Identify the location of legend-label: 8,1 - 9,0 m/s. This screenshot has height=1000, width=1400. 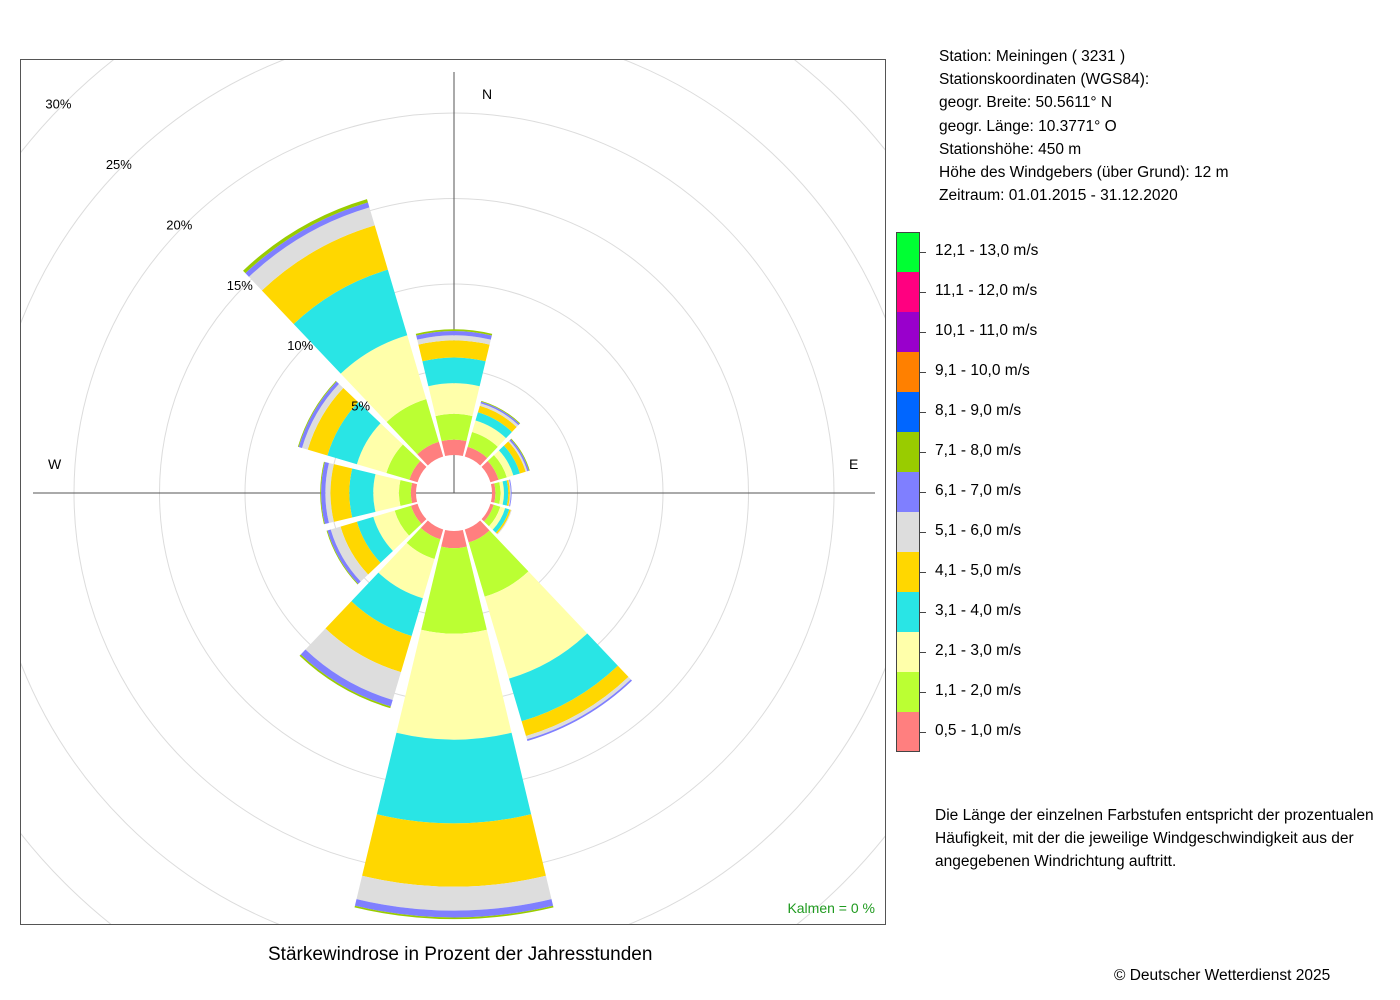
(978, 410).